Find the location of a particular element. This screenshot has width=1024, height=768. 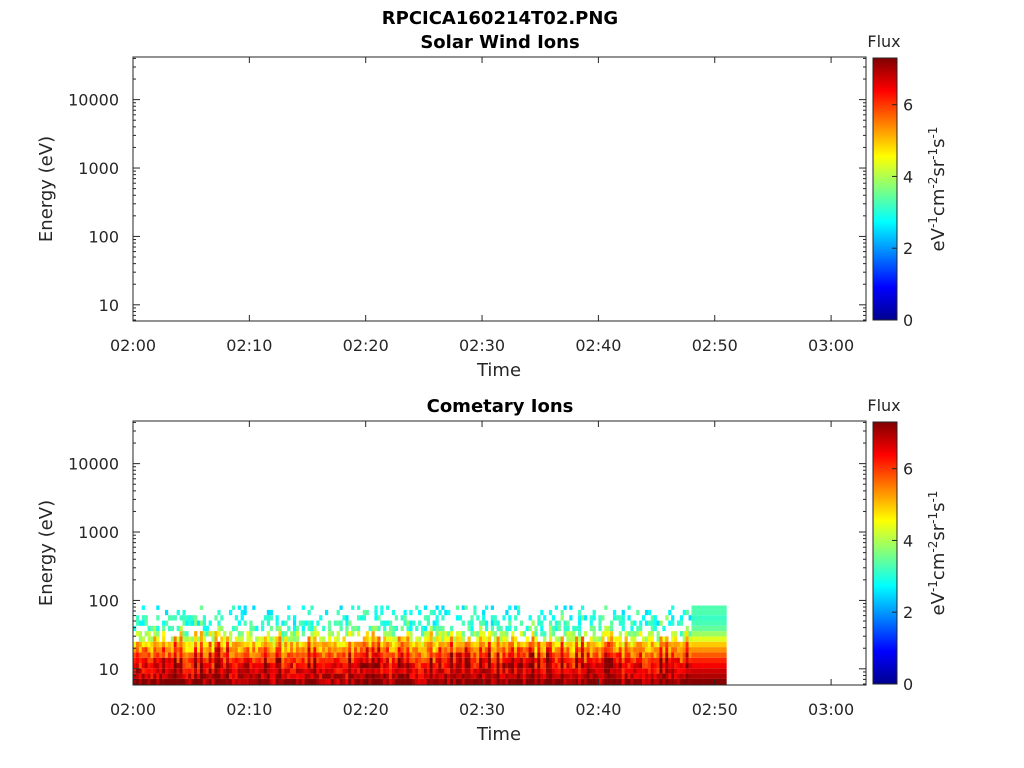

panel-title: Cometary Ions is located at coordinates (500, 406).